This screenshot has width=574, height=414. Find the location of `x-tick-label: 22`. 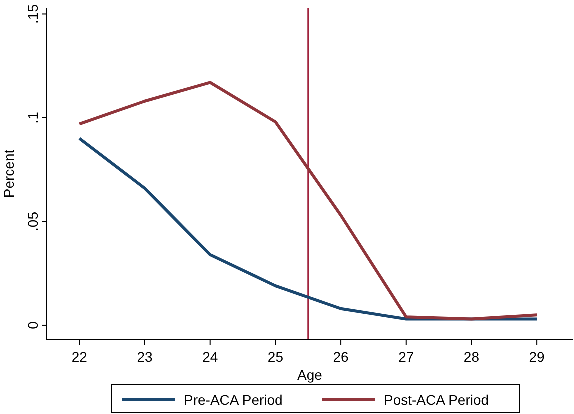

x-tick-label: 22 is located at coordinates (80, 357).